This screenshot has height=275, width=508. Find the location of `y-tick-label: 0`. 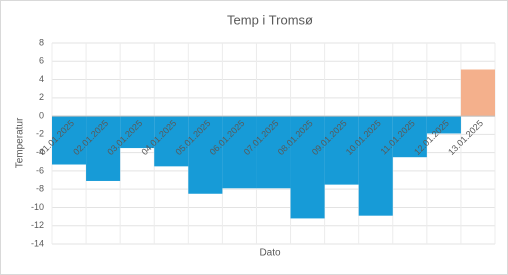

y-tick-label: 0 is located at coordinates (41, 115).